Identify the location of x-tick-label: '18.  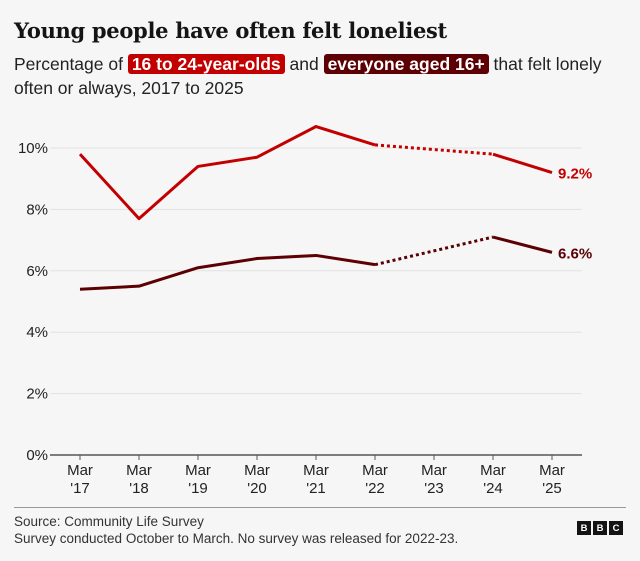
(139, 488).